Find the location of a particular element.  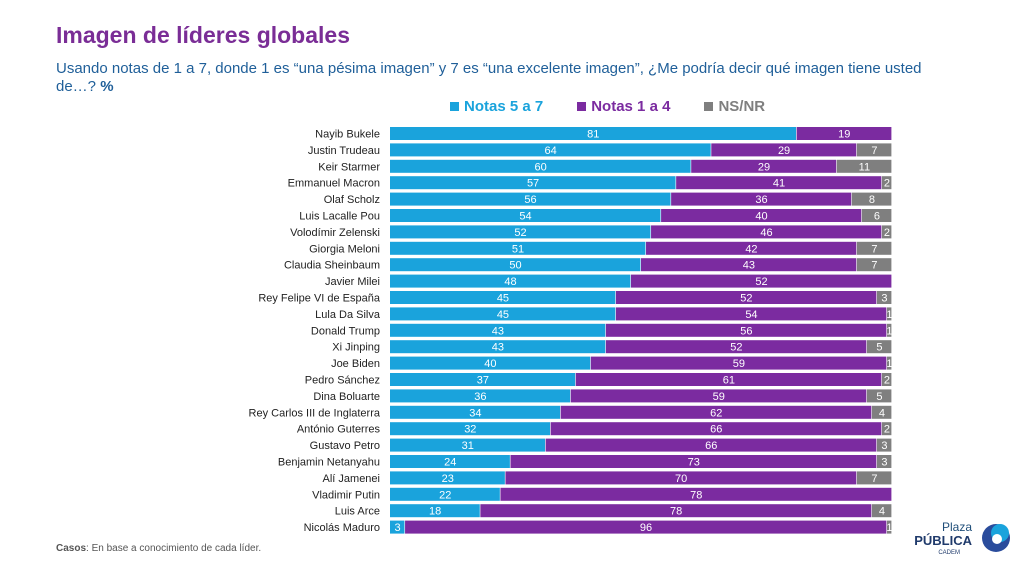

data-label-notas-5-7: 32 is located at coordinates (470, 430).